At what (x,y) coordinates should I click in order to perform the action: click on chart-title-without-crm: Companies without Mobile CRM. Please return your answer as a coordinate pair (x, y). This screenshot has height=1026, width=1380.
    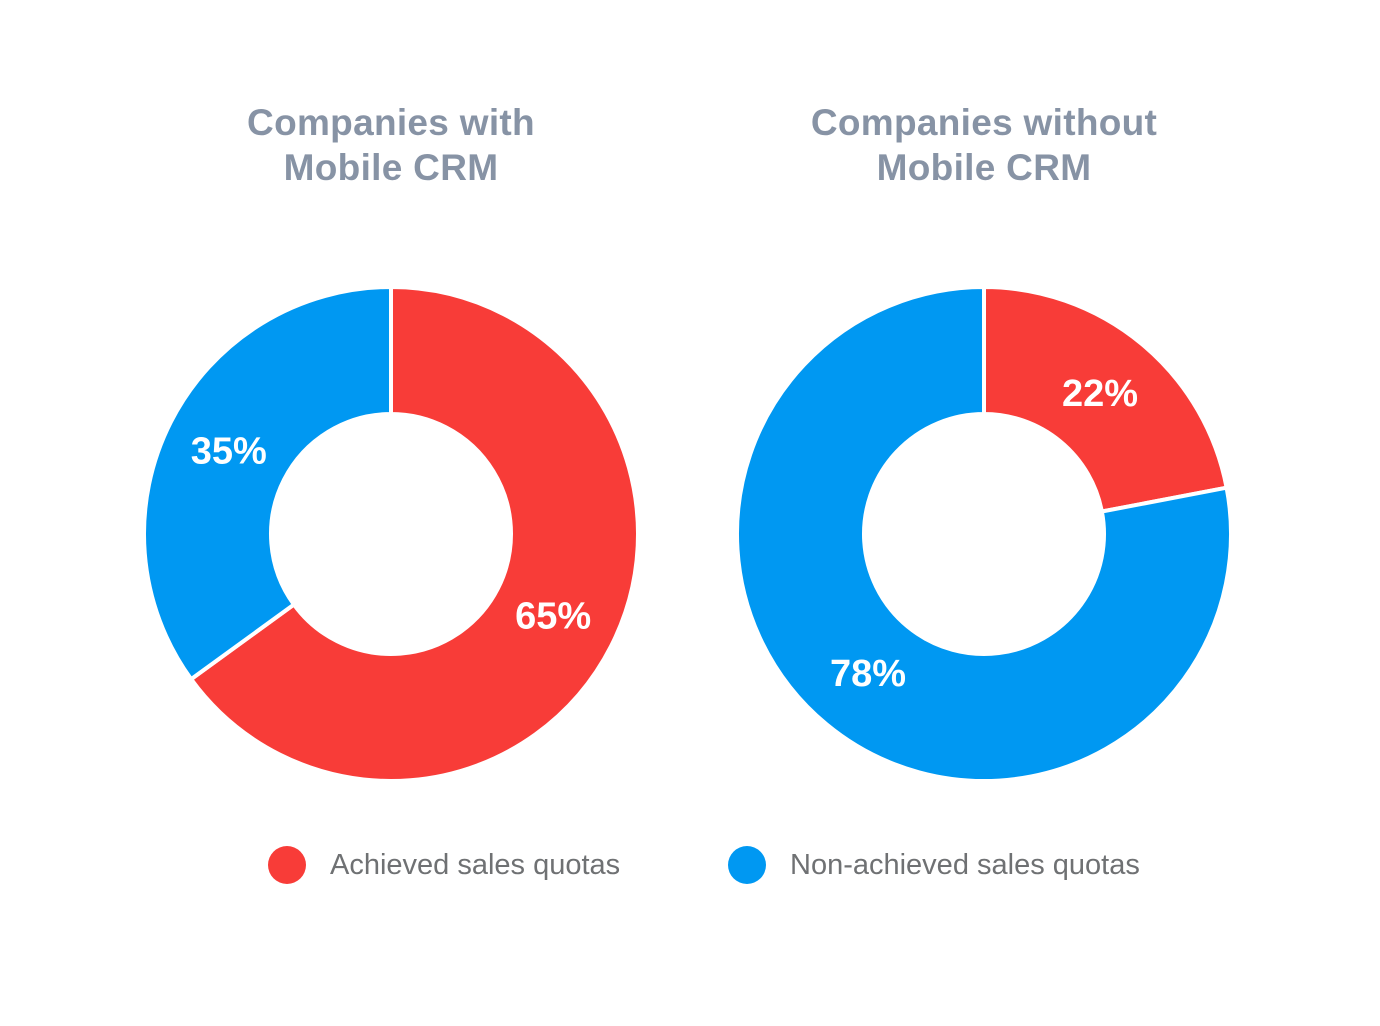
    Looking at the image, I should click on (984, 145).